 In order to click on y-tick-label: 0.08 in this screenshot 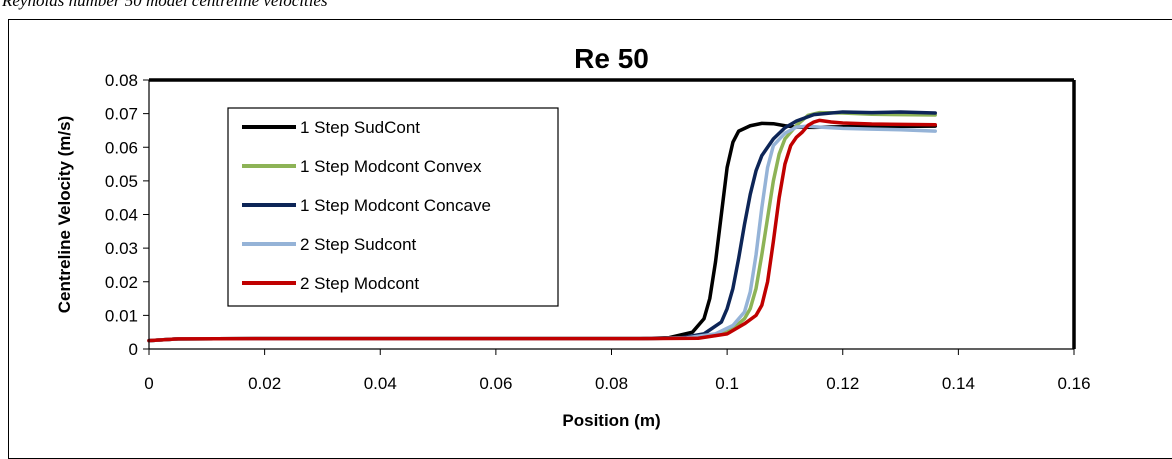, I will do `click(121, 80)`.